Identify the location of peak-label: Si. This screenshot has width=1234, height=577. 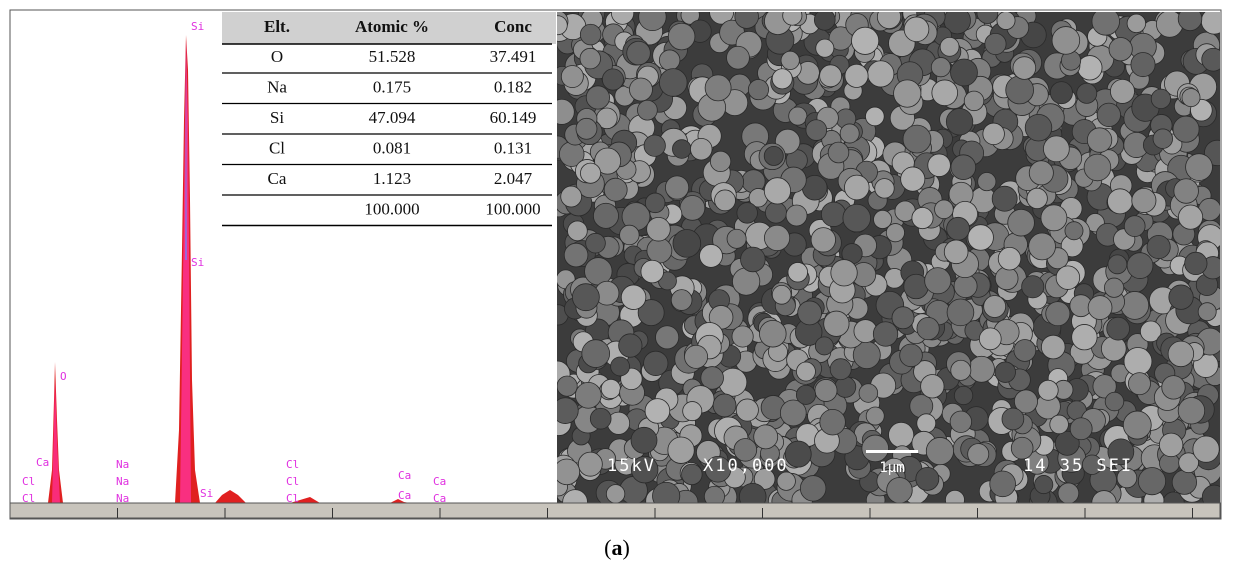
(197, 262).